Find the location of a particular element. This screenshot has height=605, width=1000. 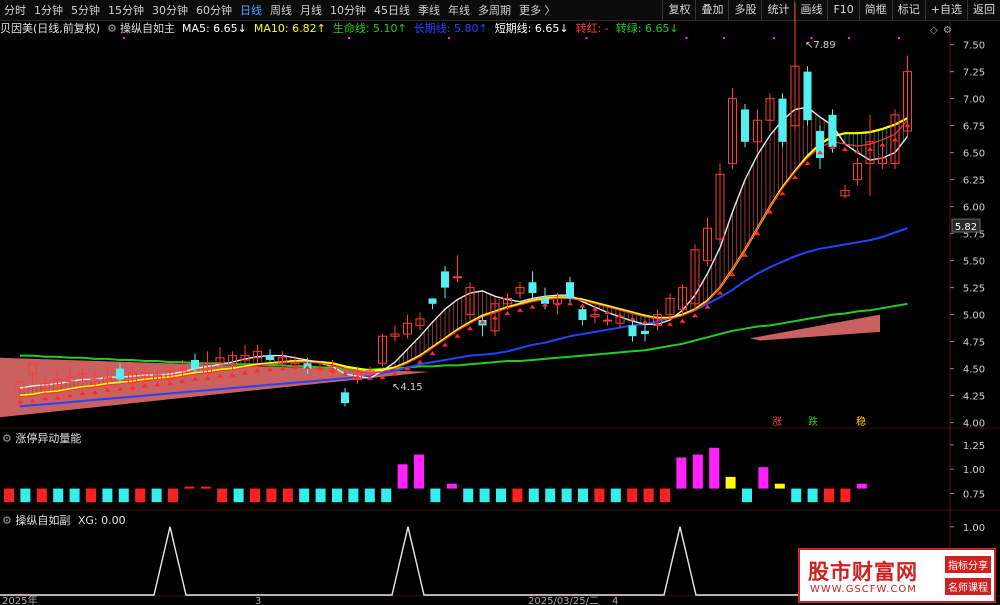

subchart2-title: 操纵自如副 is located at coordinates (43, 520).